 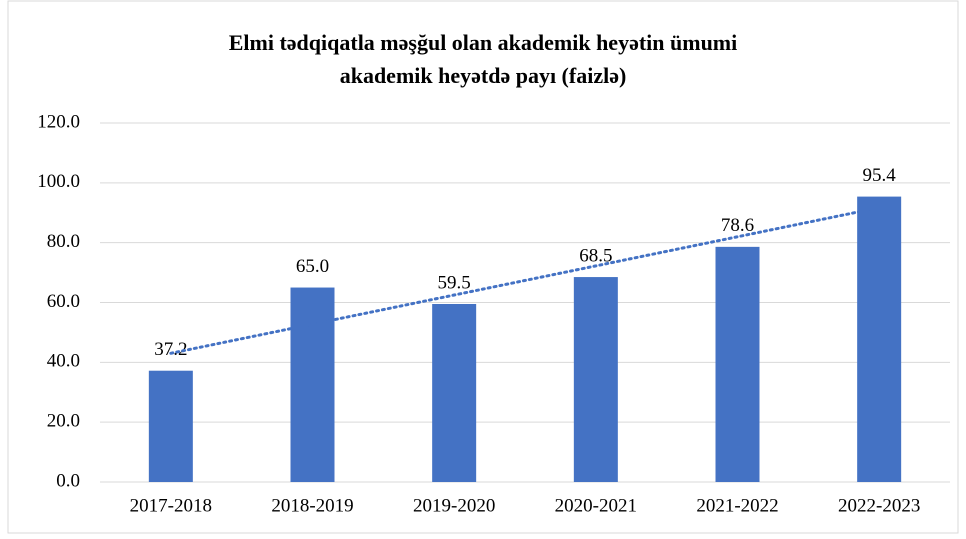 I want to click on data-label: 78.6, so click(x=737, y=225).